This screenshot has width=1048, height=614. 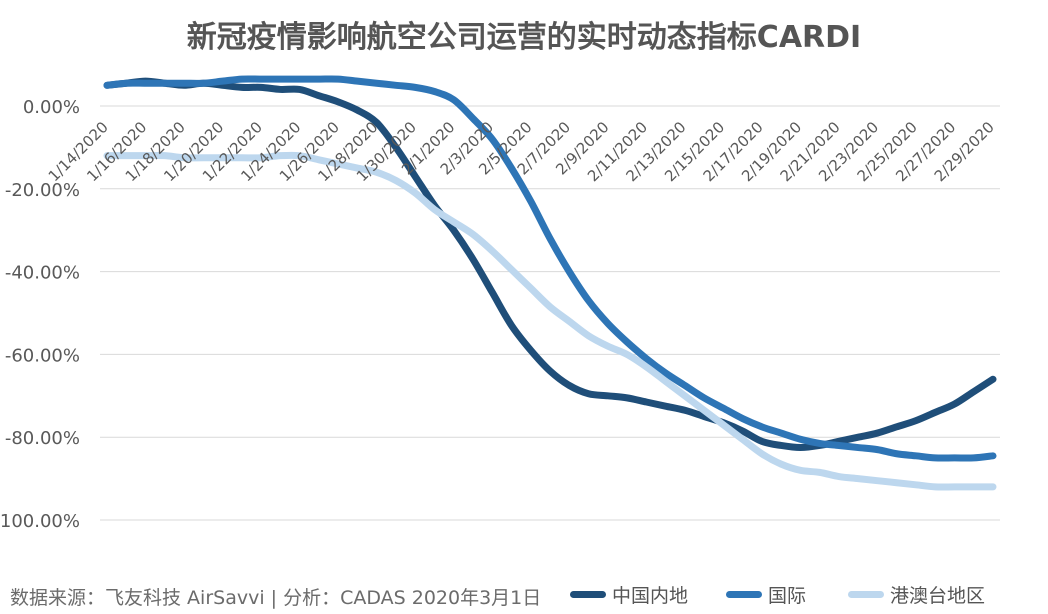 I want to click on y-tick-label: -60.00%, so click(x=42, y=355).